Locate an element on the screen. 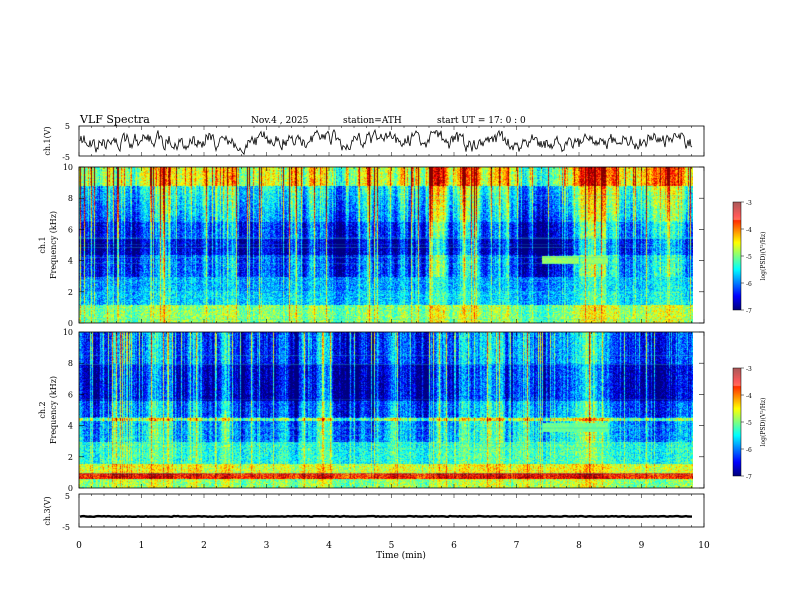 The width and height of the screenshot is (792, 612). ch2-spectrogram-ytick-label: 8 is located at coordinates (70, 363).